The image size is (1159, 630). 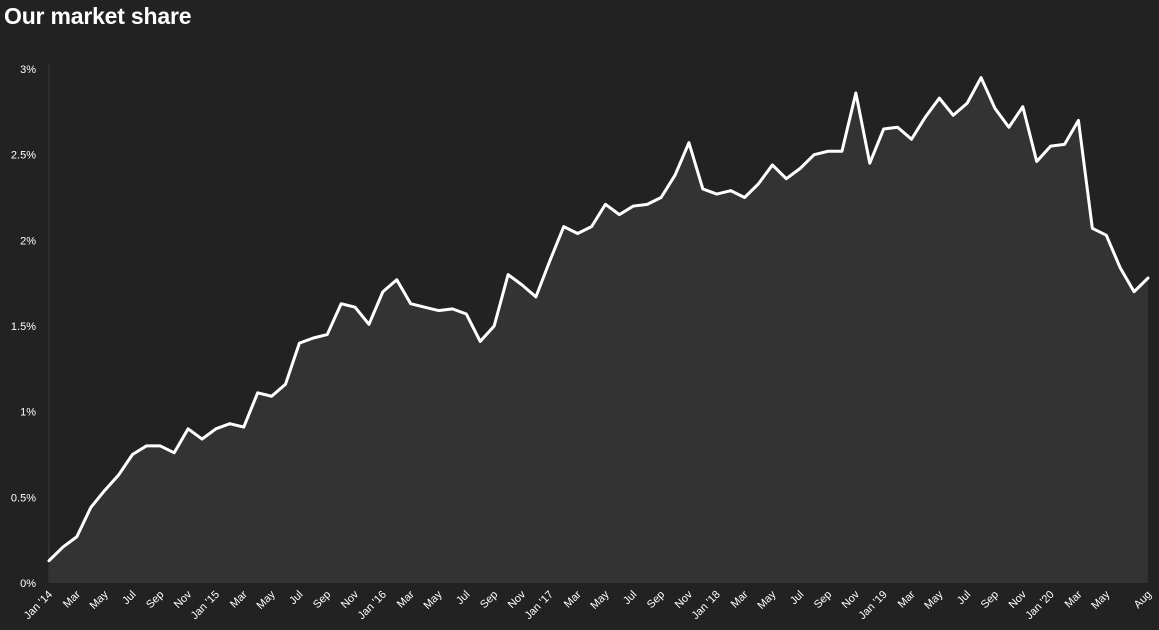 I want to click on x-tick-label: Jan '15, so click(x=205, y=605).